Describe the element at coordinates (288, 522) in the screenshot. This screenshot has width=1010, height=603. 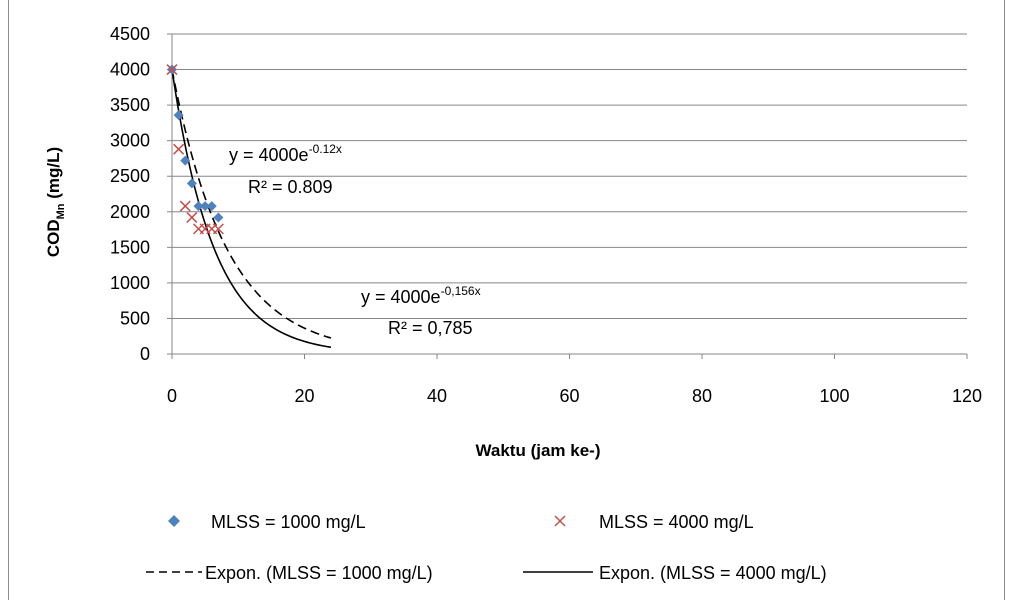
I see `legend-label-mlss-1000: MLSS = 1000 mg/L` at that location.